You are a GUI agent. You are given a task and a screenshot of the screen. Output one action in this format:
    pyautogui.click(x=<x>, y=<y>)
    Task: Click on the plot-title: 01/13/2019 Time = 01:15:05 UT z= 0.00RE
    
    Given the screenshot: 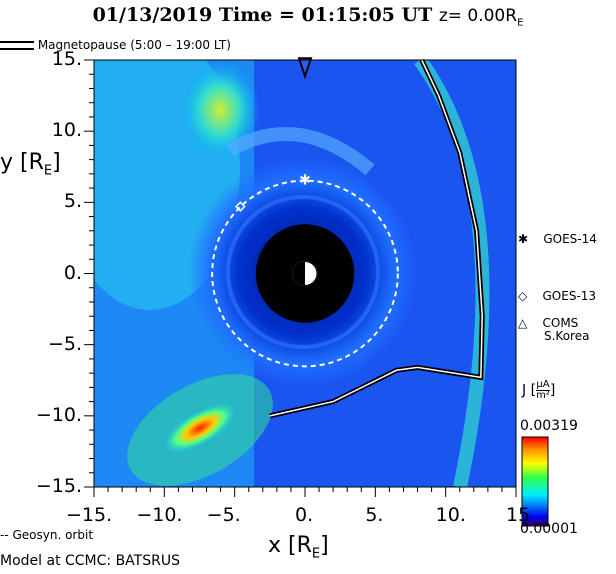 What is the action you would take?
    pyautogui.click(x=308, y=16)
    